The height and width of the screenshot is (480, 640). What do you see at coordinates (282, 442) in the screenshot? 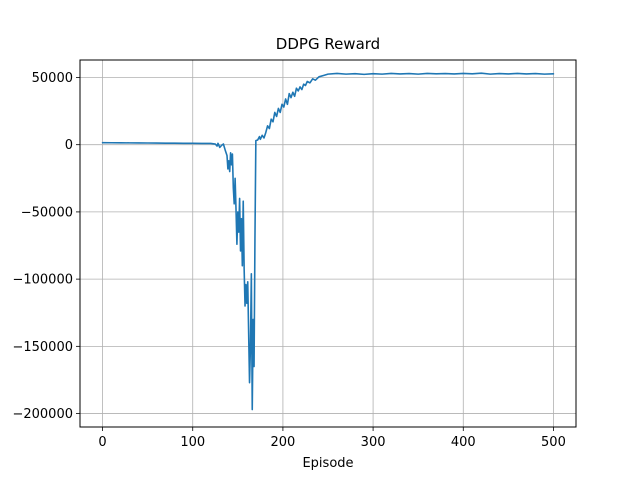
I see `x-tick-label: 200` at bounding box center [282, 442].